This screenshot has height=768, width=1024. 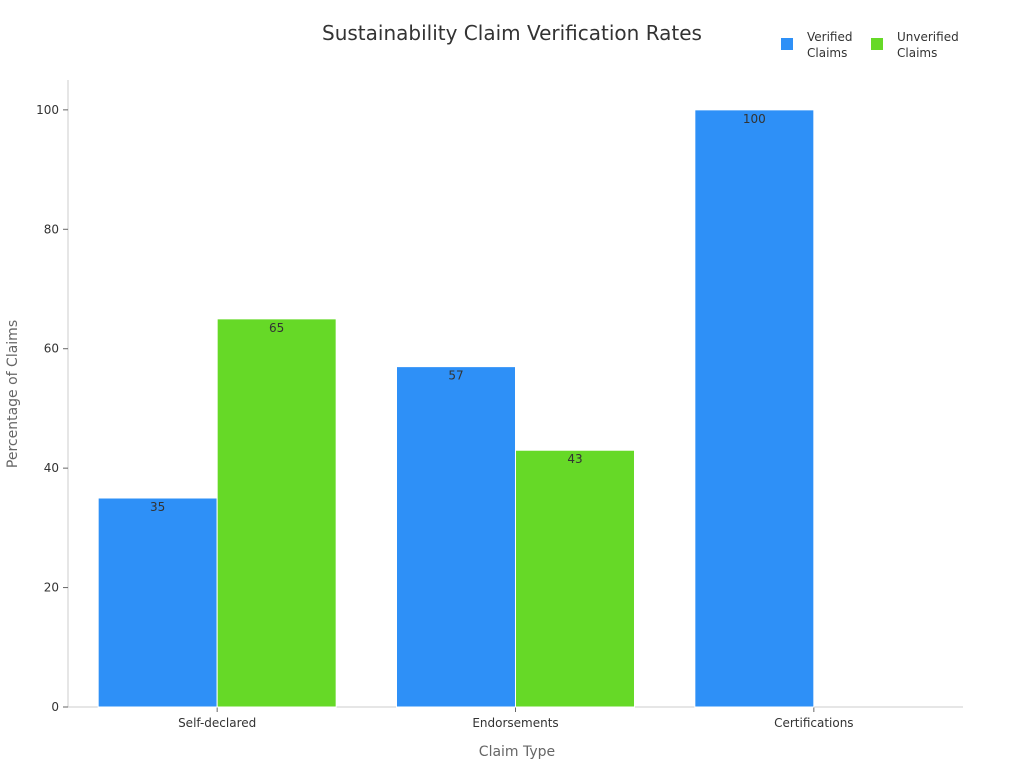 What do you see at coordinates (517, 752) in the screenshot?
I see `x-axis-title: Claim Type` at bounding box center [517, 752].